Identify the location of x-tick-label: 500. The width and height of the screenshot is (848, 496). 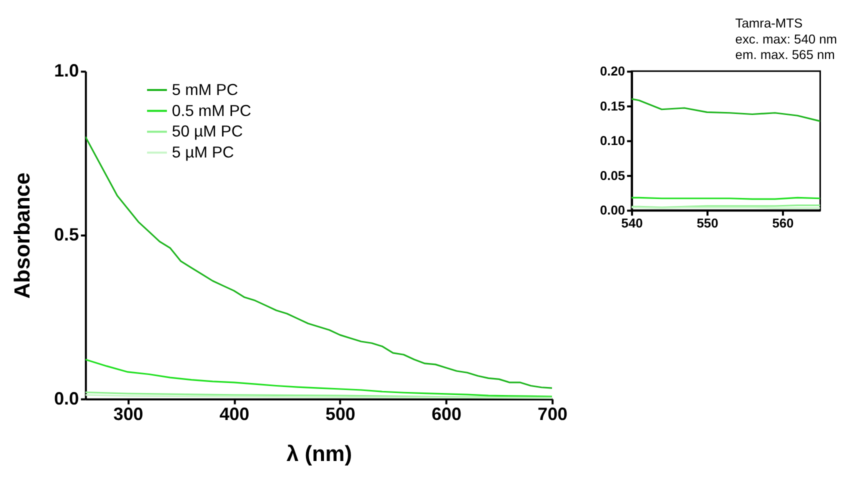
(341, 414).